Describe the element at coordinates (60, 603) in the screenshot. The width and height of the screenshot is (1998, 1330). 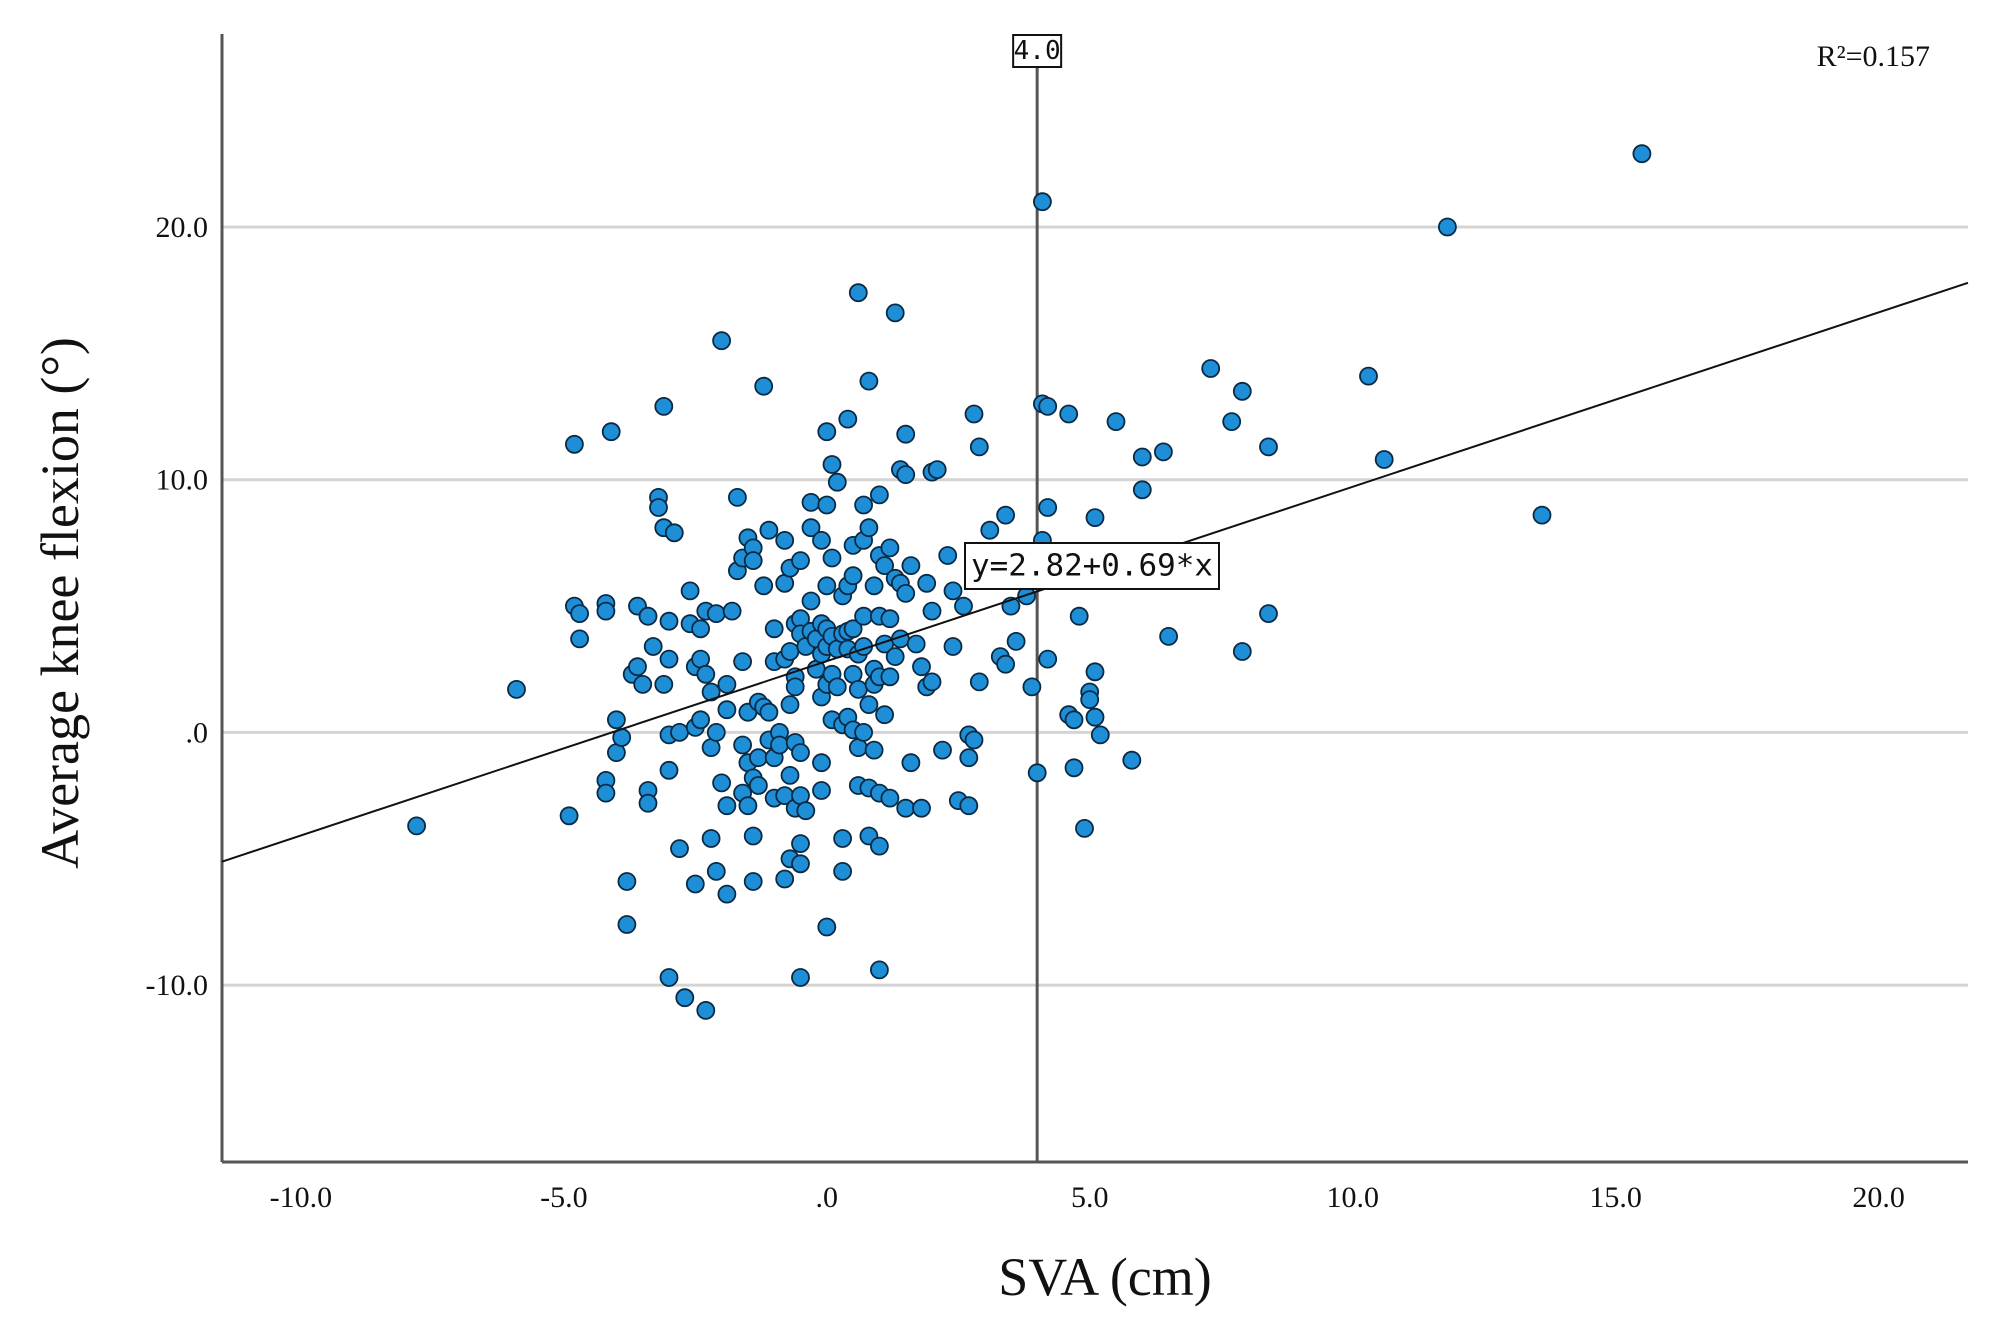
I see `y-axis-title: Average knee flexion (°)` at that location.